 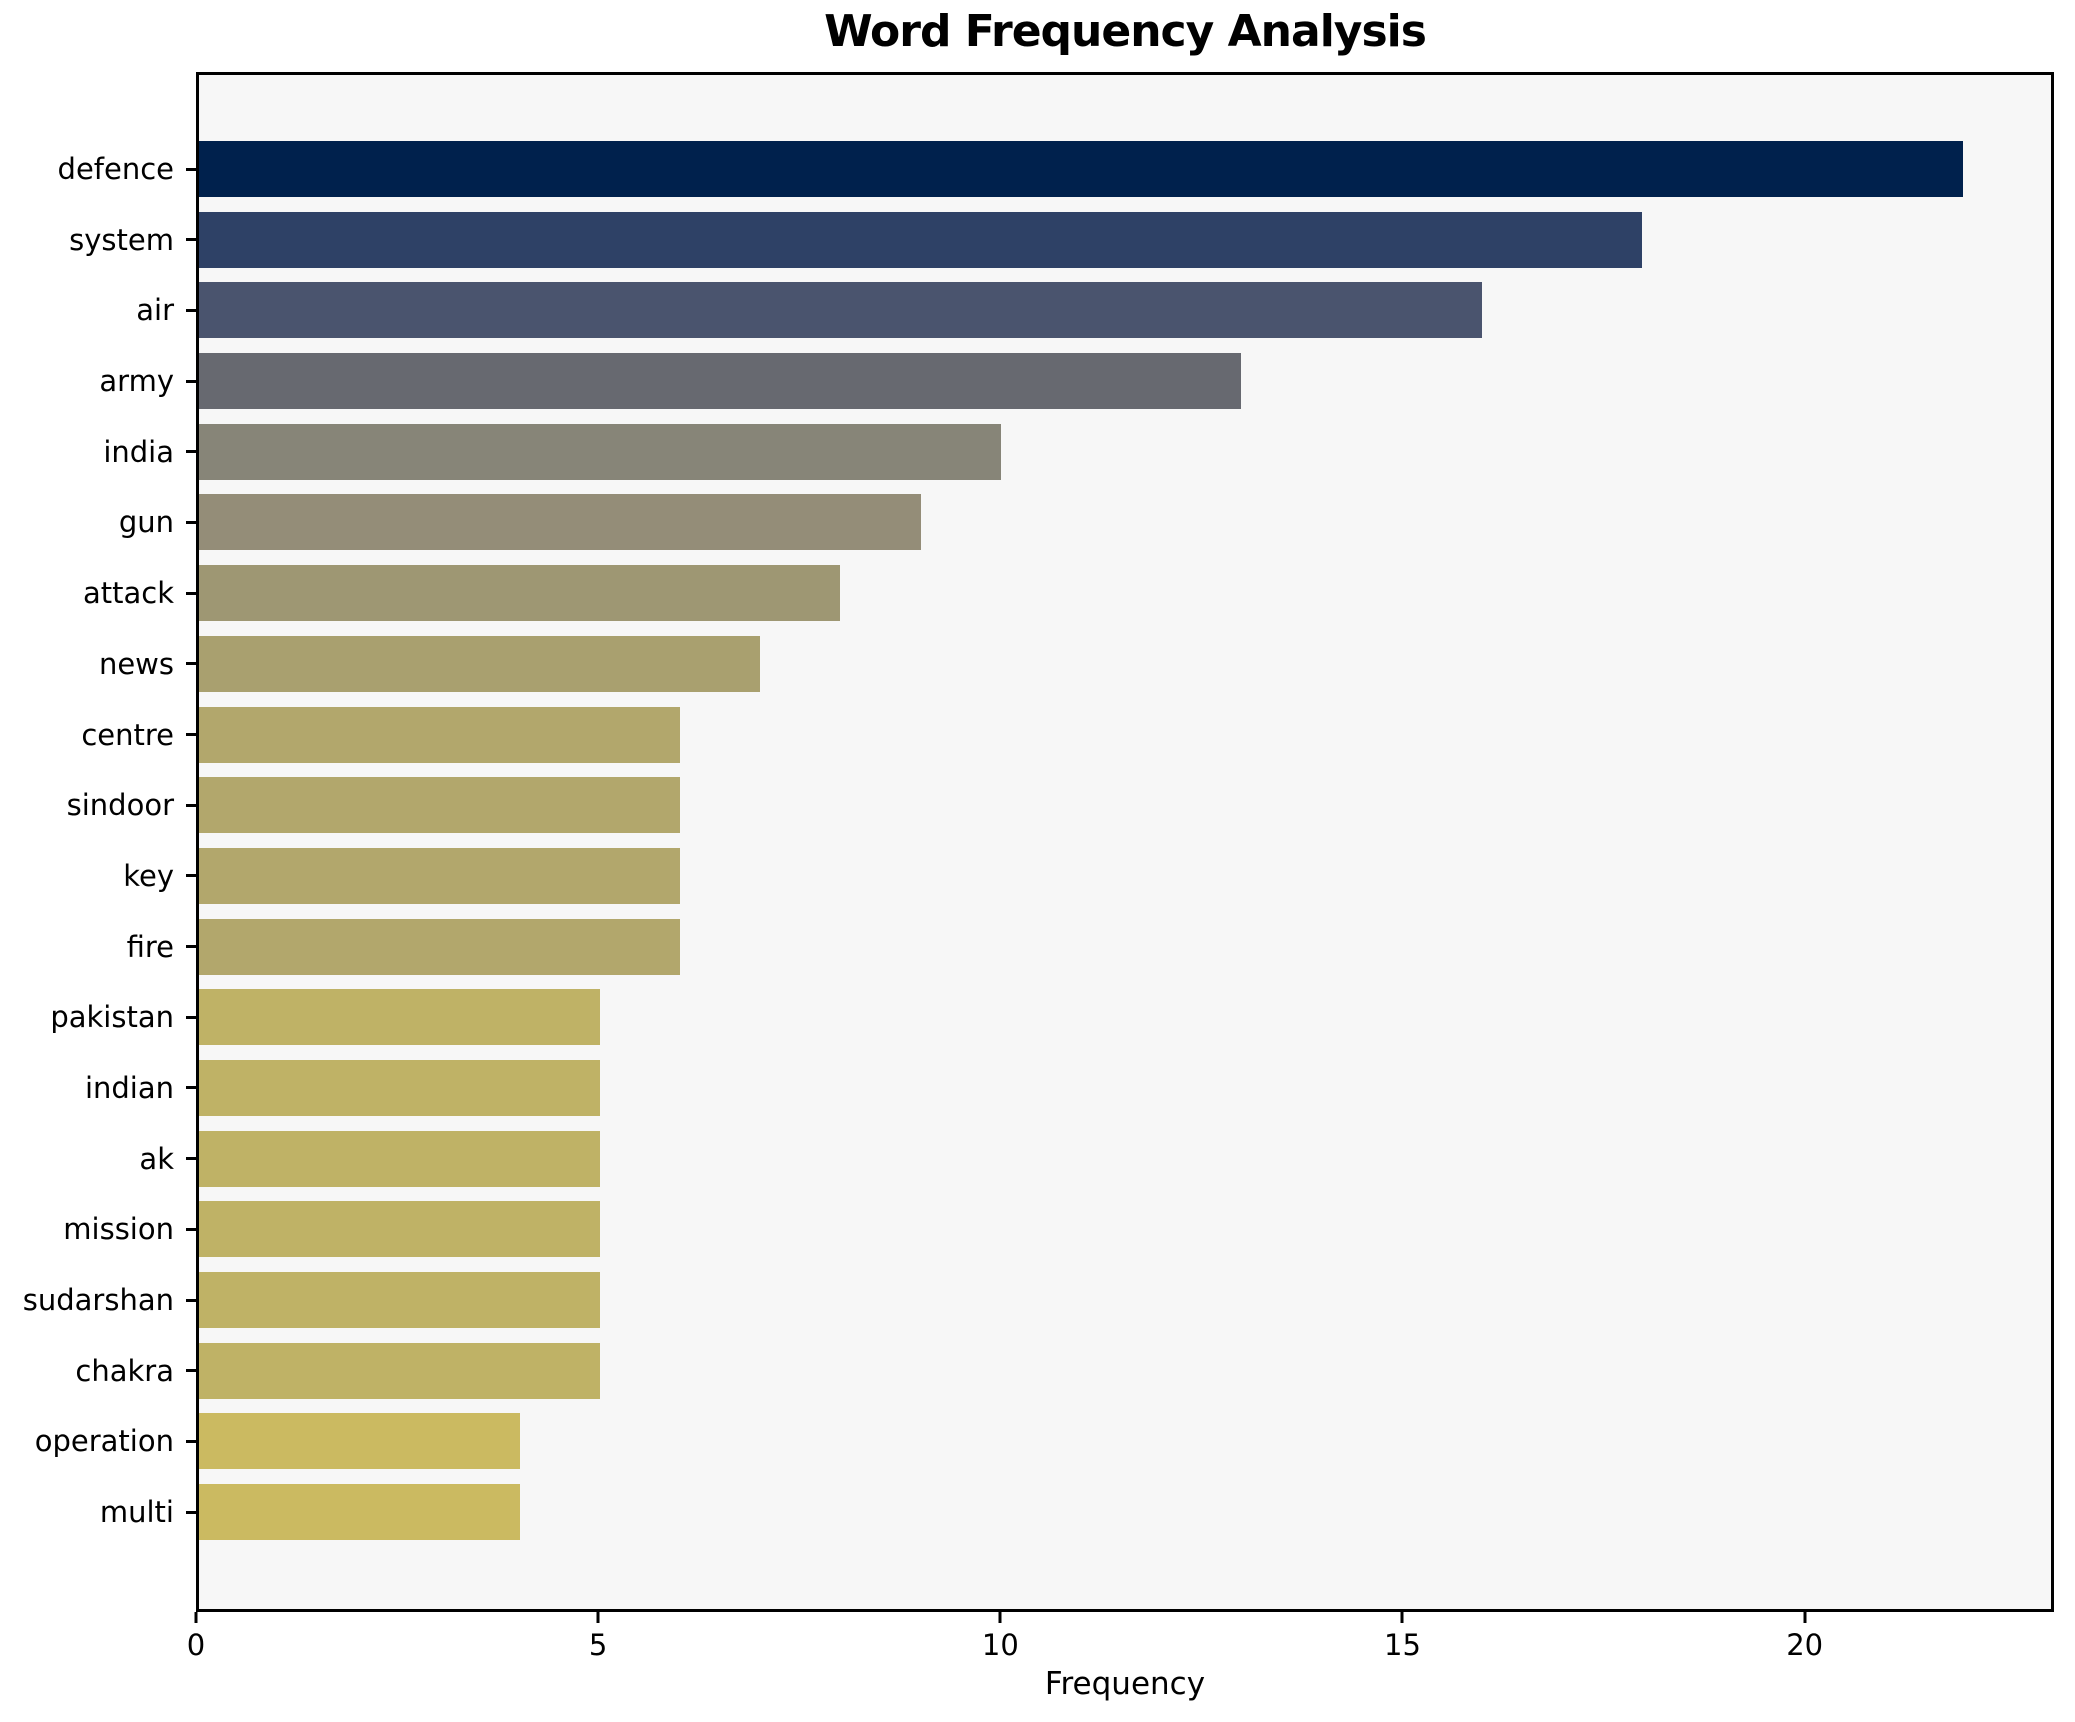 What do you see at coordinates (399, 1158) in the screenshot?
I see `bar-ak` at bounding box center [399, 1158].